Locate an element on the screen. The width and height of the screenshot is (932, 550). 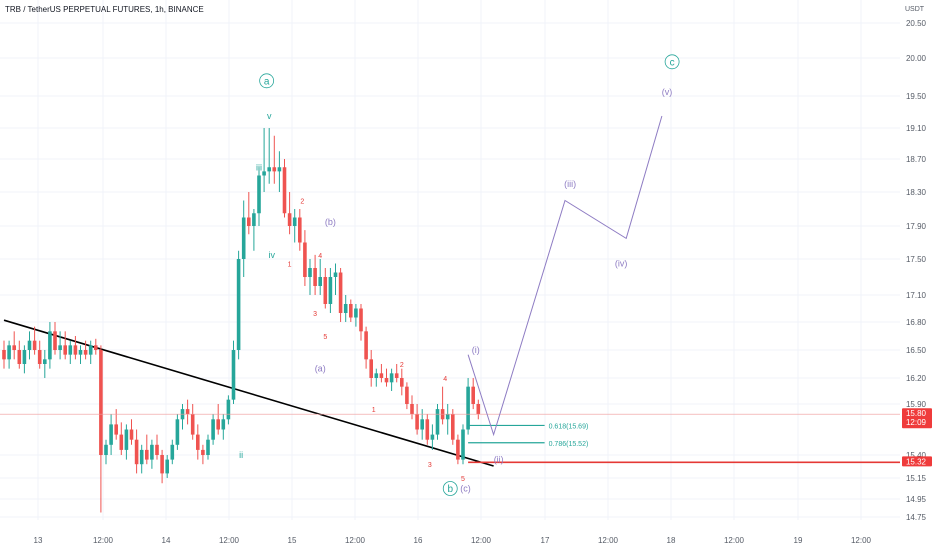
price-tick-label: 17.50 is located at coordinates (916, 259).